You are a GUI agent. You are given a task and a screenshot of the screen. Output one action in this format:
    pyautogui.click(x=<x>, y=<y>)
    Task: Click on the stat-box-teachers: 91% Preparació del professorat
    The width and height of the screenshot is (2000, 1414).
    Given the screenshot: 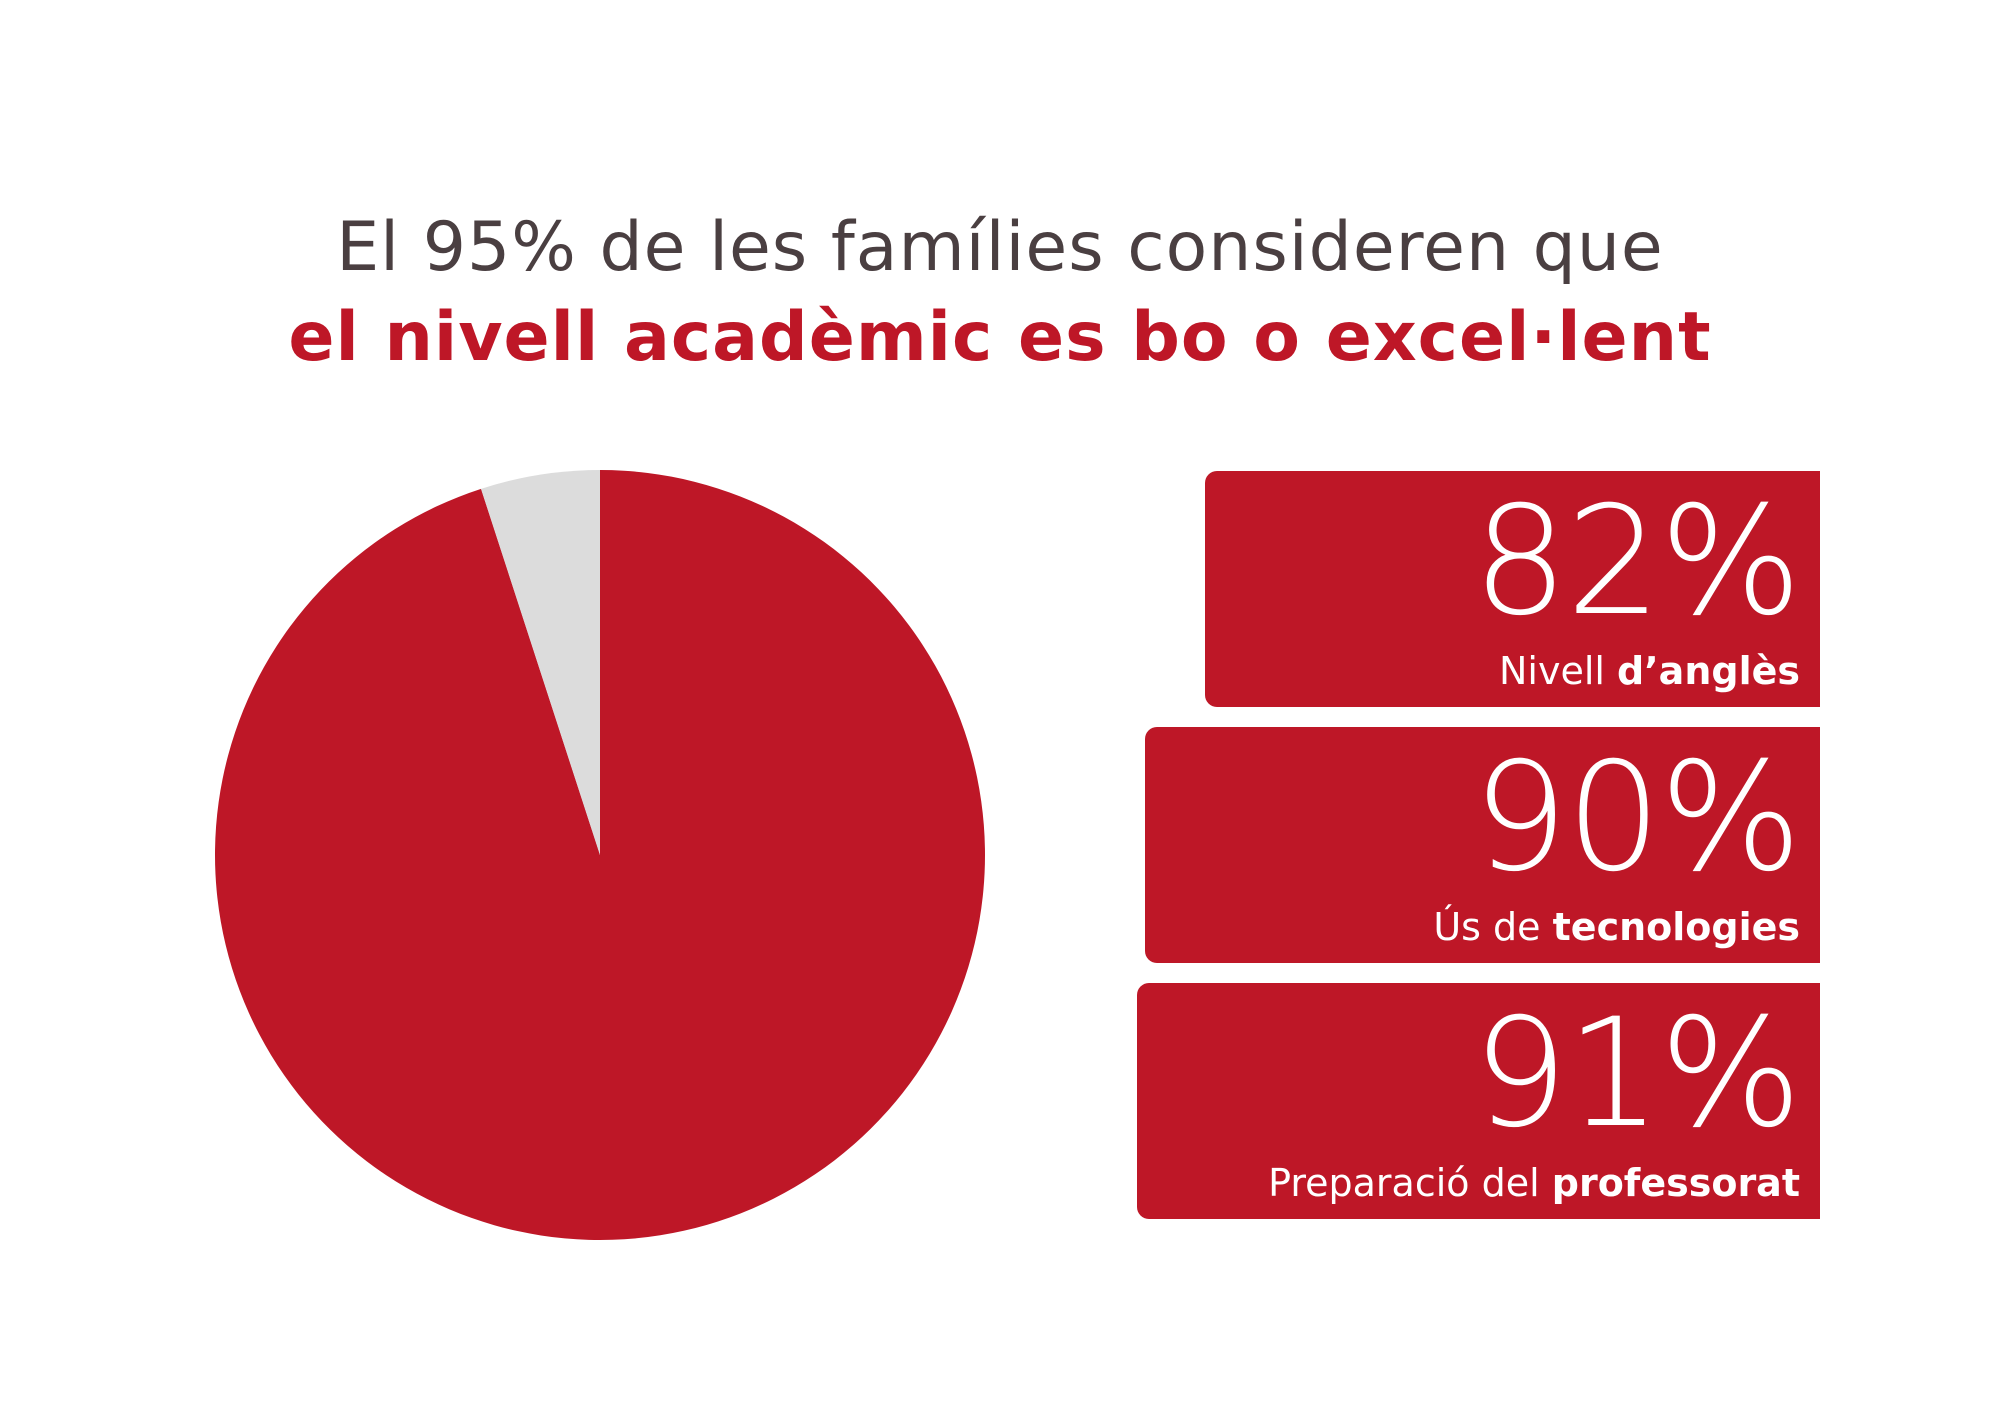 What is the action you would take?
    pyautogui.click(x=1478, y=1101)
    